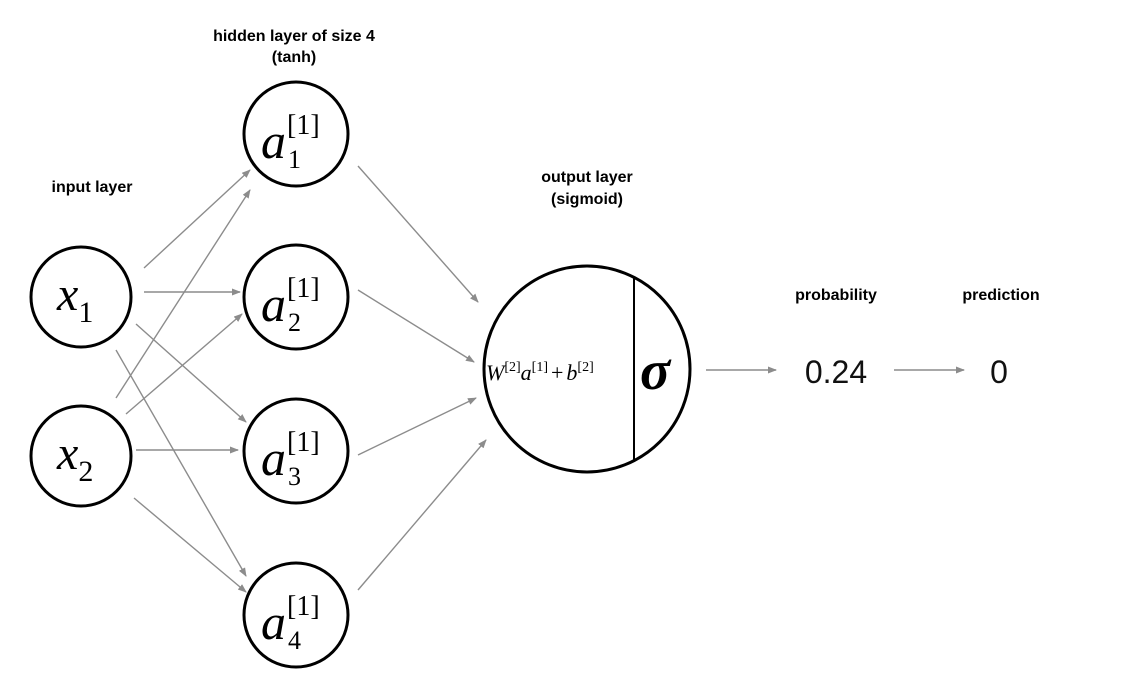 This screenshot has height=698, width=1146. Describe the element at coordinates (197, 219) in the screenshot. I see `edge-x1-a1` at that location.